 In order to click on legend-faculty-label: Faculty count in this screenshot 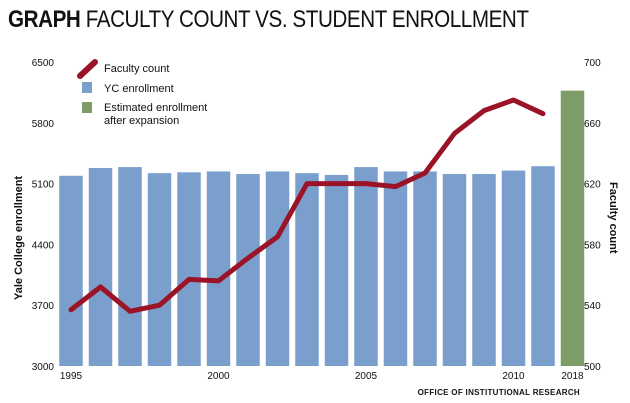, I will do `click(136, 69)`.